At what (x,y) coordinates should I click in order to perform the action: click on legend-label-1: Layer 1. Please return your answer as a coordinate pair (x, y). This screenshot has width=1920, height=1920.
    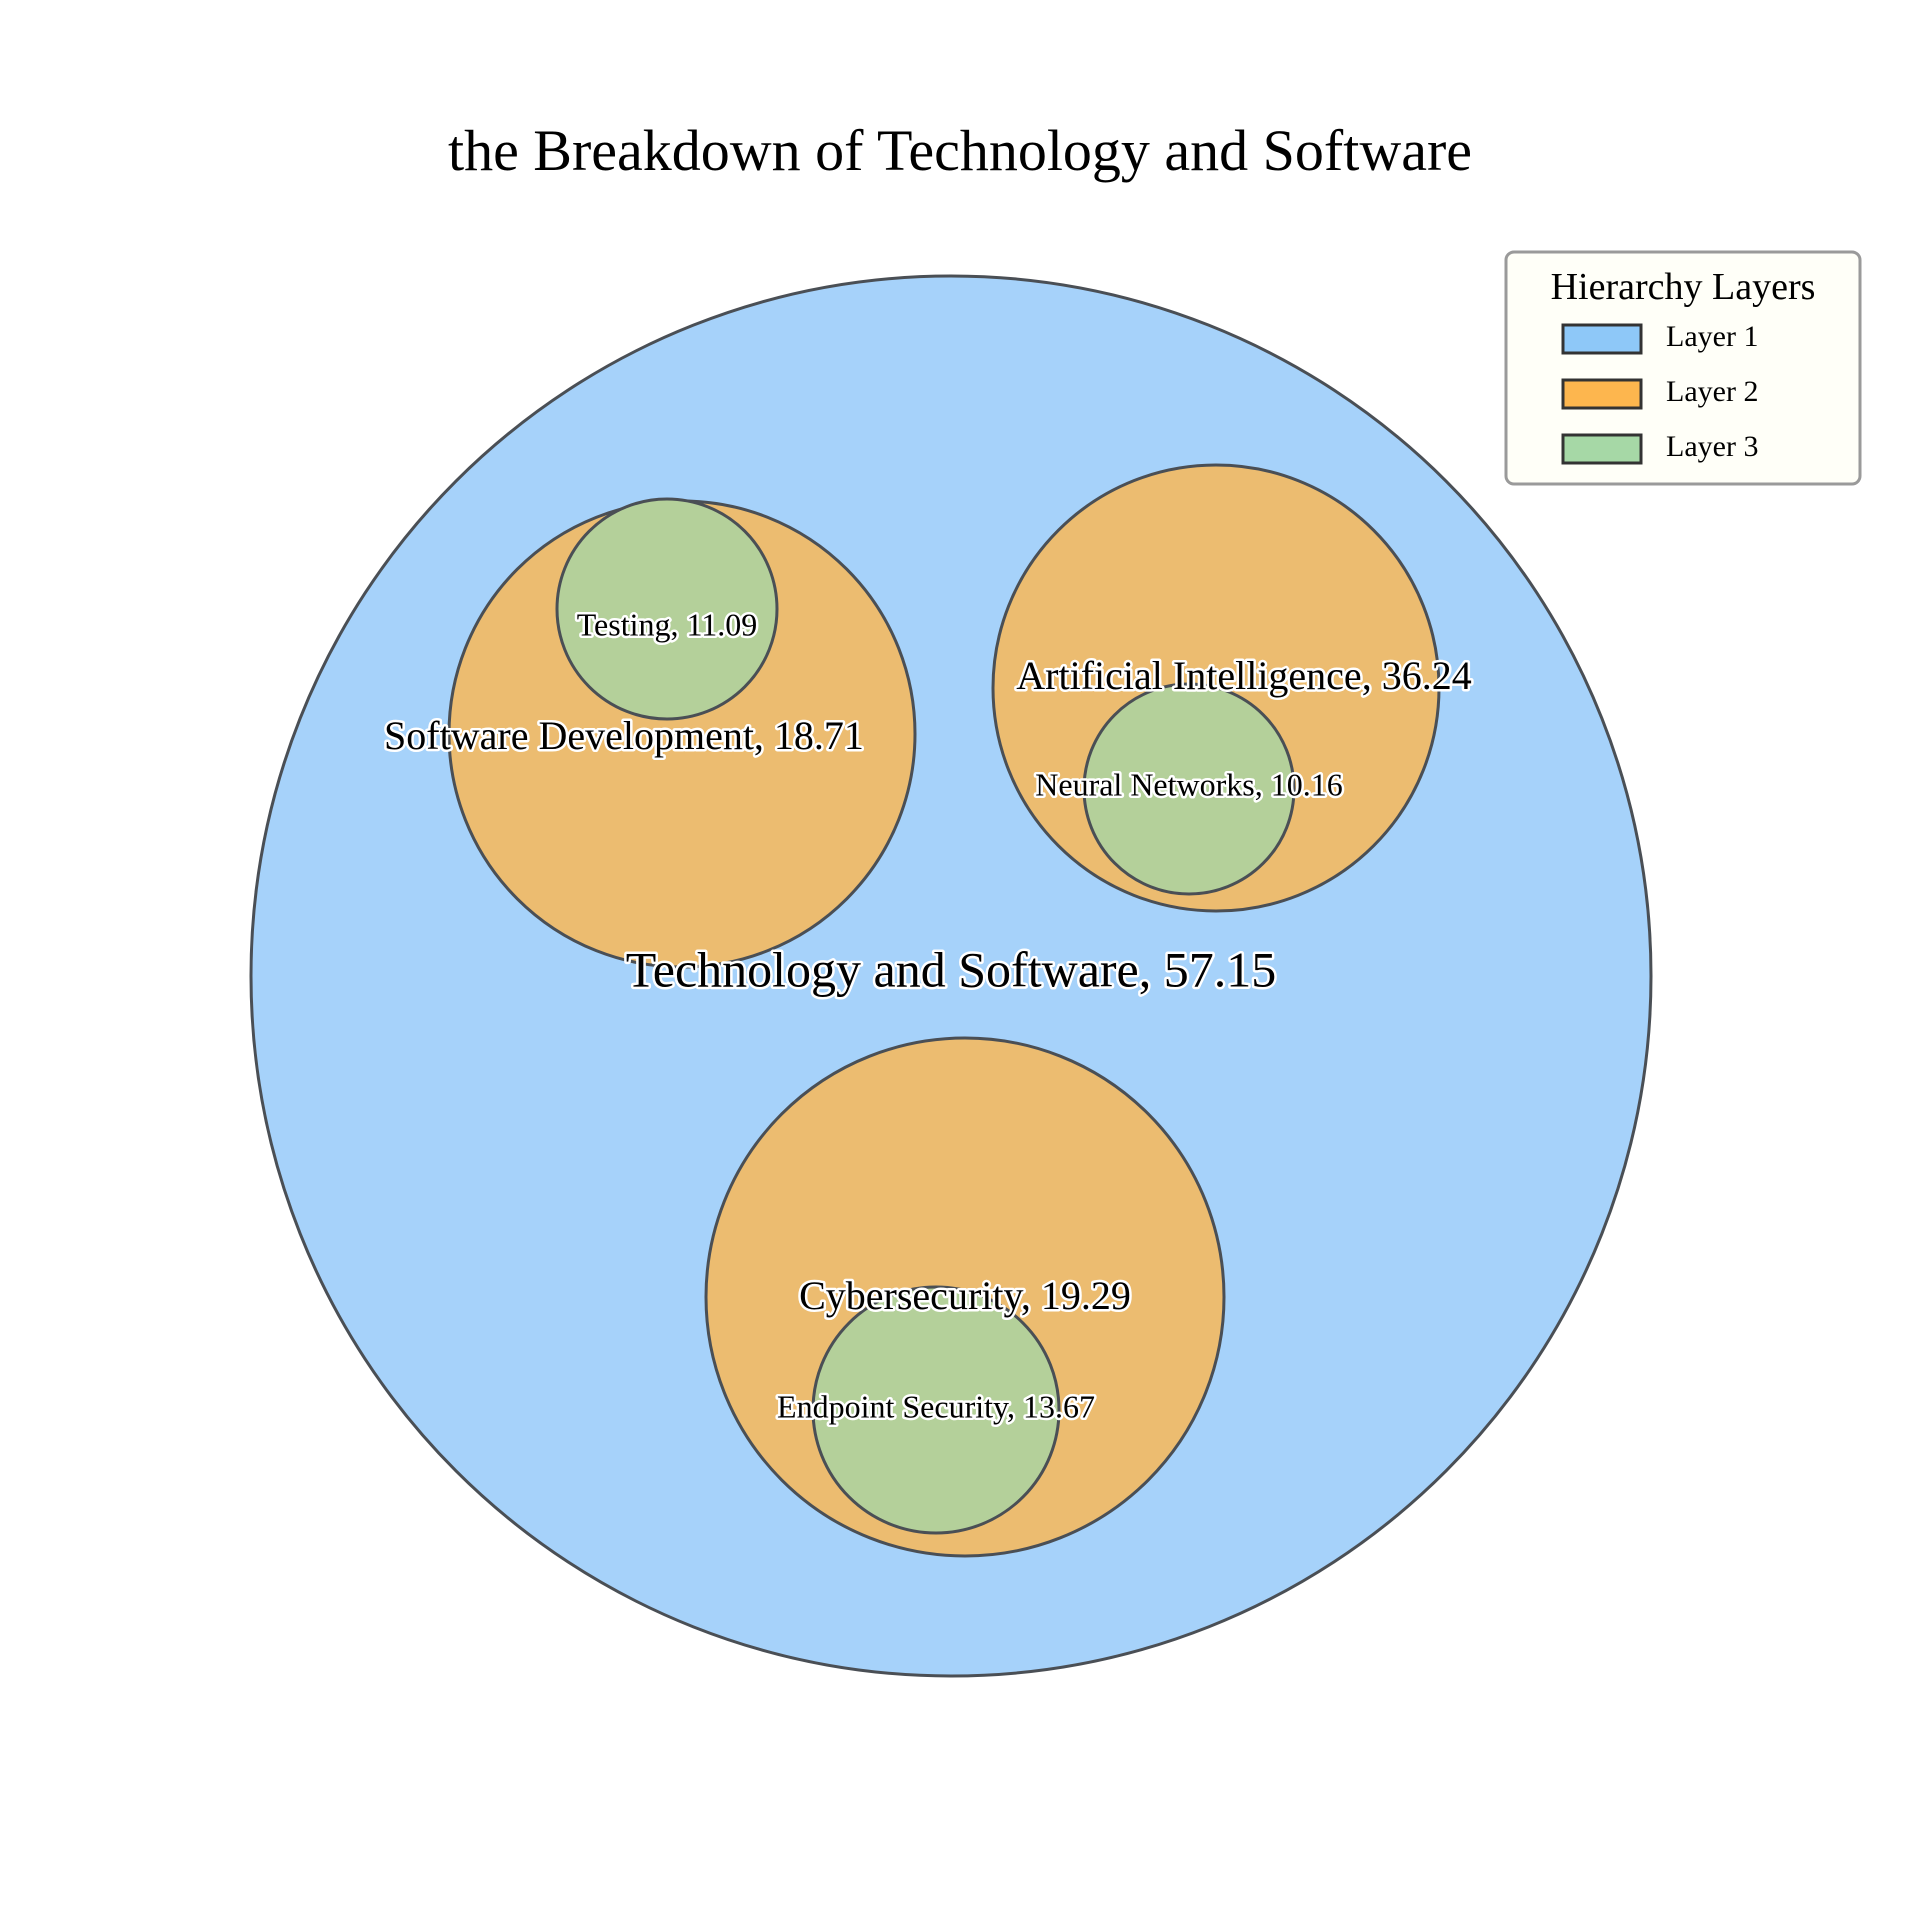
    Looking at the image, I should click on (1712, 336).